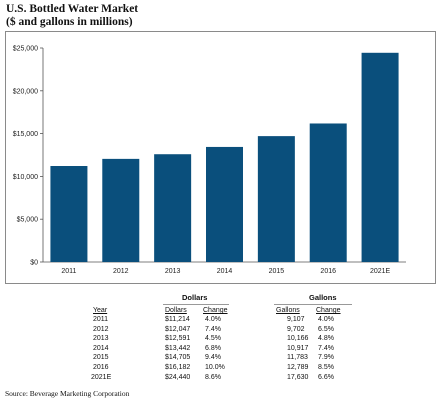  I want to click on cell-gallon-change: 7.9%, so click(326, 358).